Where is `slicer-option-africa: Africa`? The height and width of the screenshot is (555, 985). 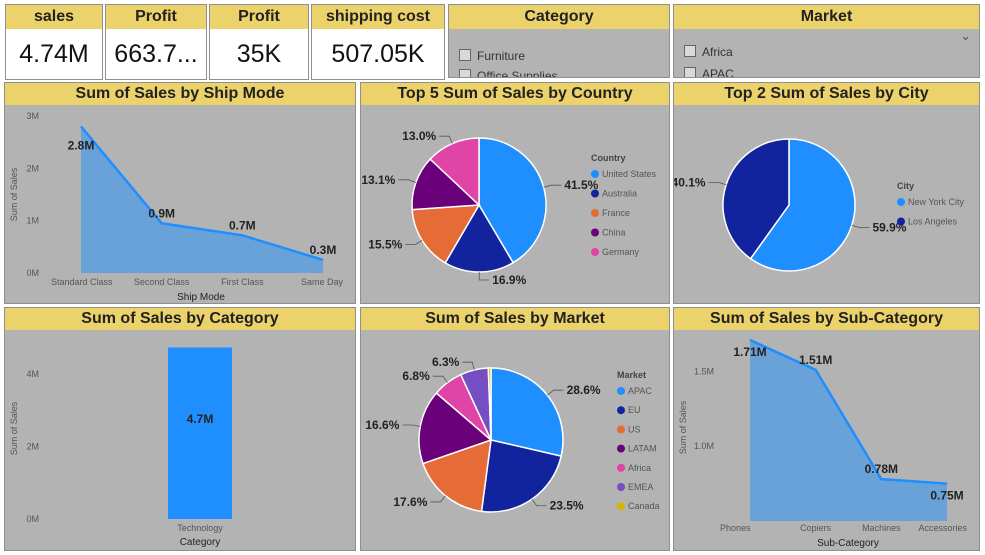
slicer-option-africa: Africa is located at coordinates (708, 52).